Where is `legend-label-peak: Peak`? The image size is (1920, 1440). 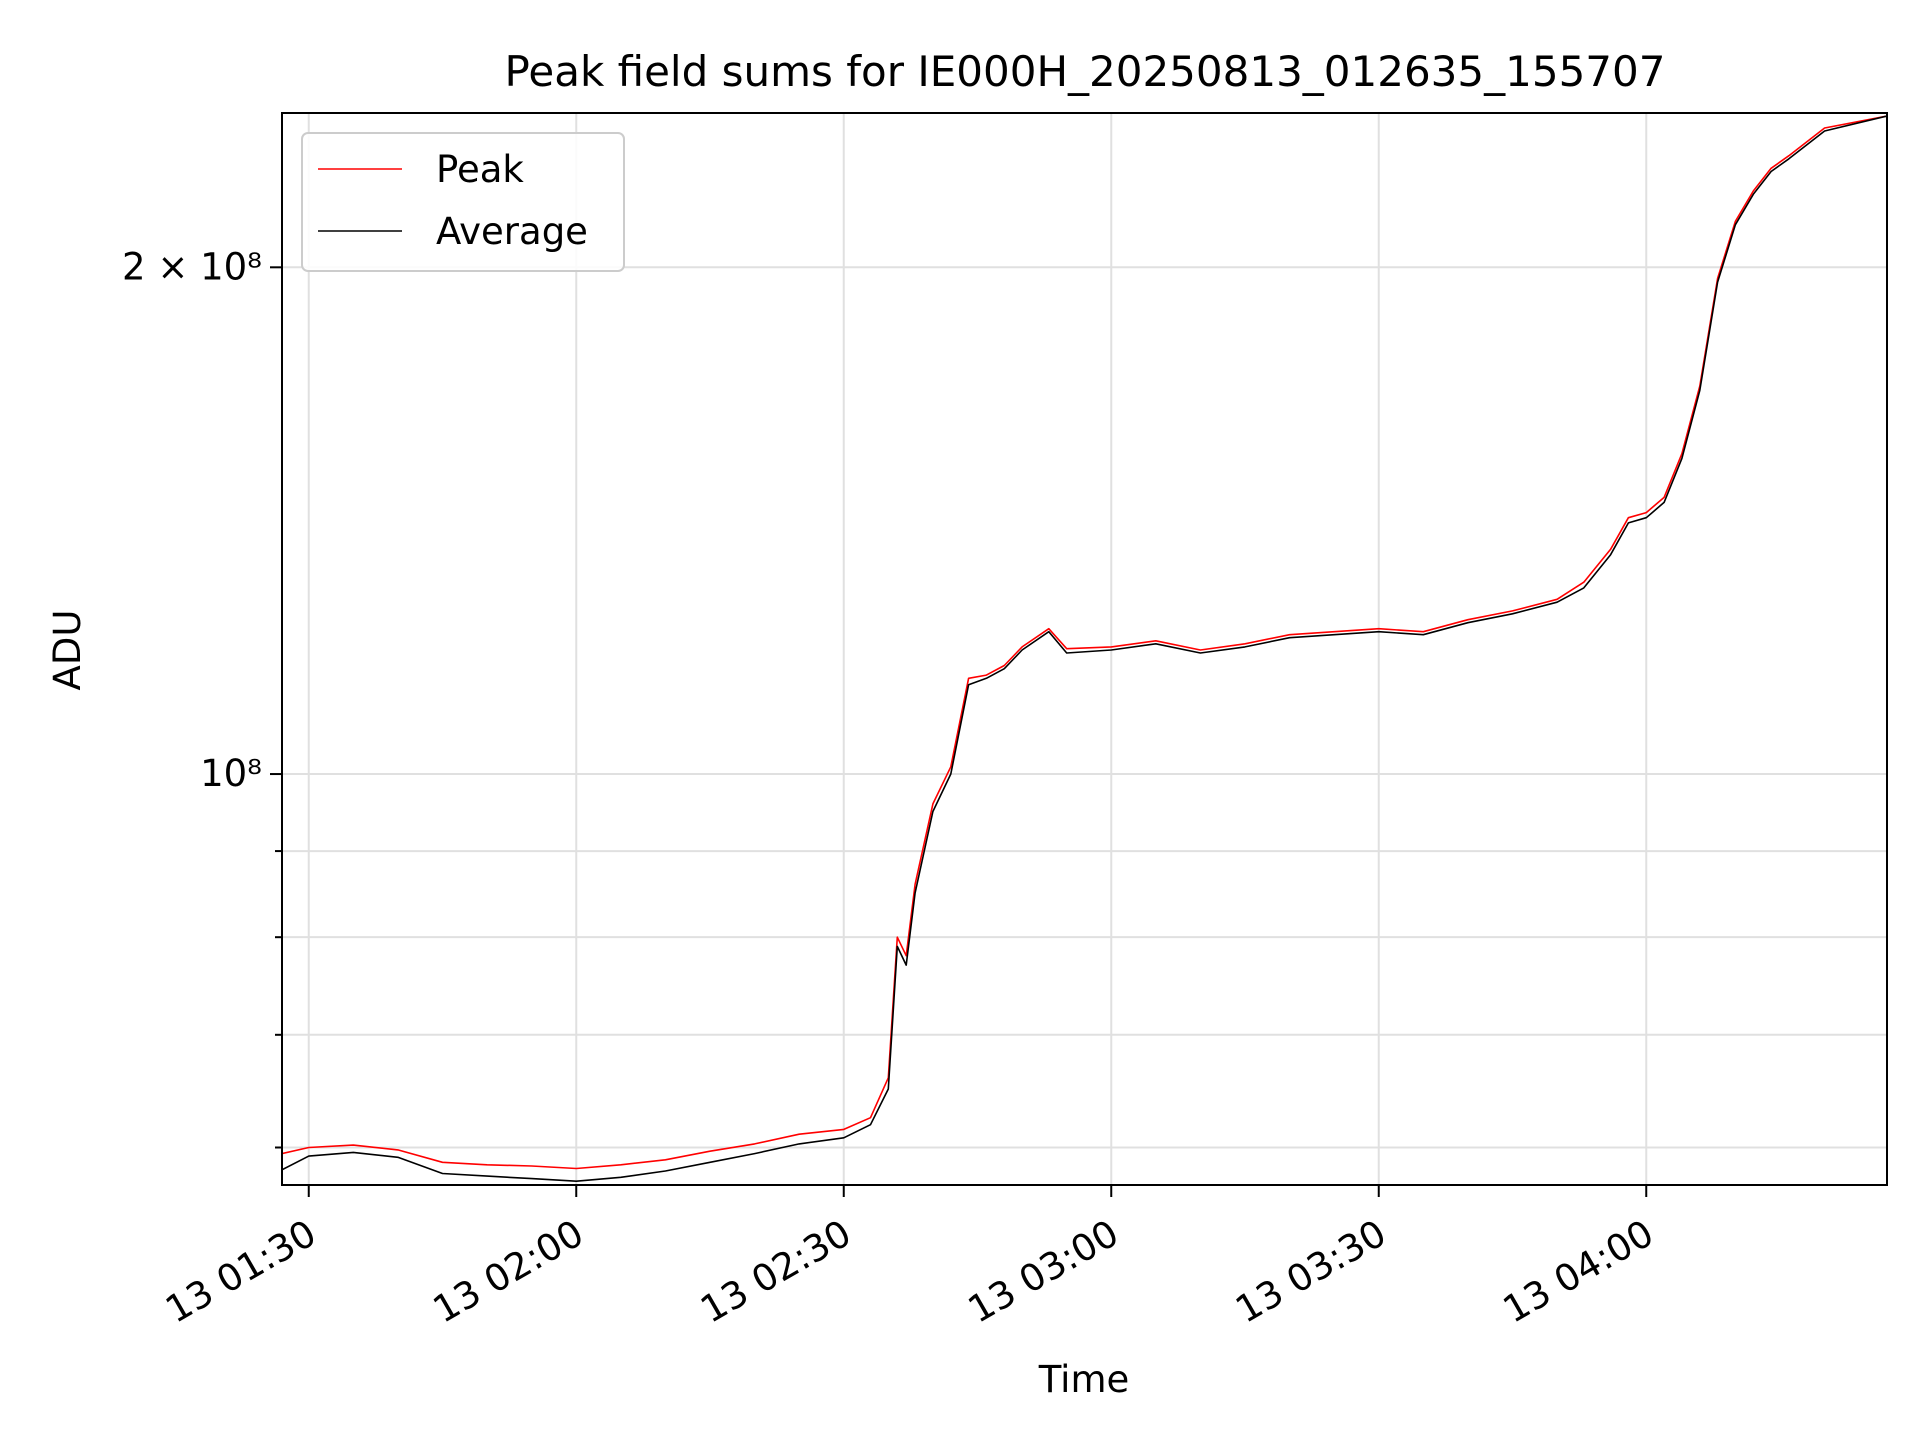
legend-label-peak: Peak is located at coordinates (480, 169).